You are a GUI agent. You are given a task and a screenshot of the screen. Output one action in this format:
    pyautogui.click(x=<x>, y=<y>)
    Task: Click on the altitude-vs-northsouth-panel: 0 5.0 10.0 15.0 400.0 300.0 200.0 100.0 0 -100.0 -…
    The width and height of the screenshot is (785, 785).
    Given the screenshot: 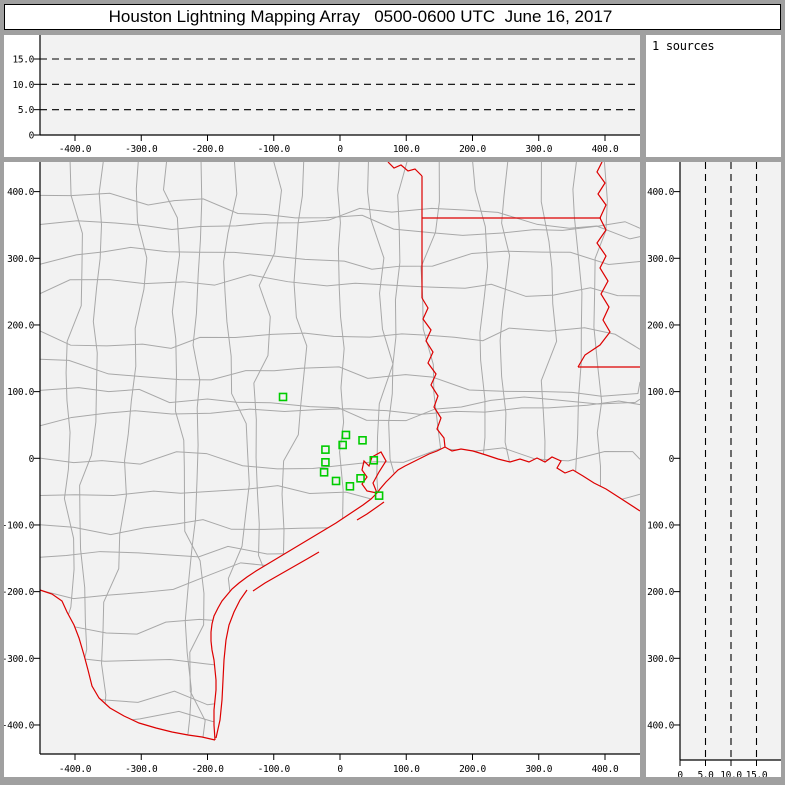 What is the action you would take?
    pyautogui.click(x=713, y=469)
    